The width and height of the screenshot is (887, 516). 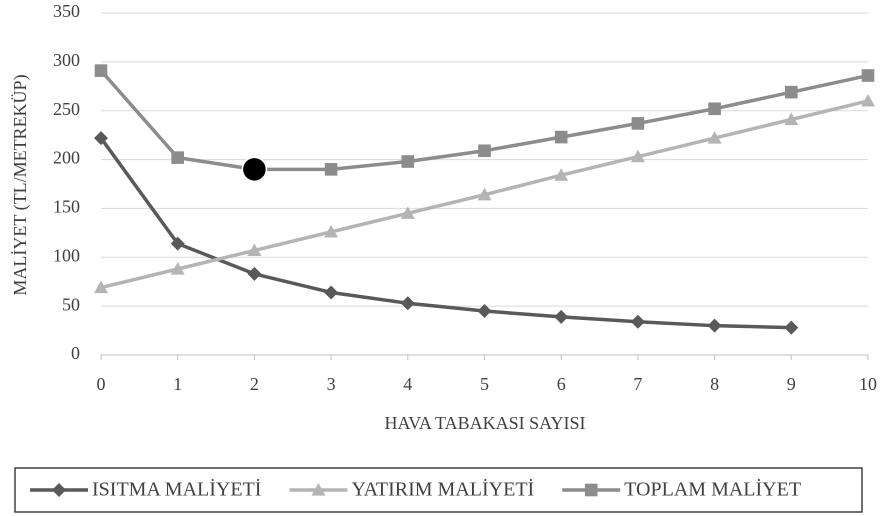 What do you see at coordinates (66, 109) in the screenshot?
I see `y-tick-label: 250` at bounding box center [66, 109].